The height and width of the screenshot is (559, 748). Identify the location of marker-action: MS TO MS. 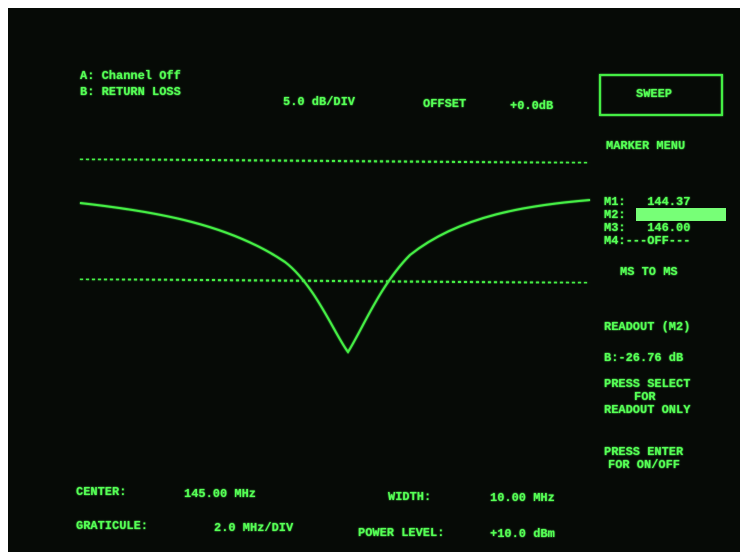
(649, 272).